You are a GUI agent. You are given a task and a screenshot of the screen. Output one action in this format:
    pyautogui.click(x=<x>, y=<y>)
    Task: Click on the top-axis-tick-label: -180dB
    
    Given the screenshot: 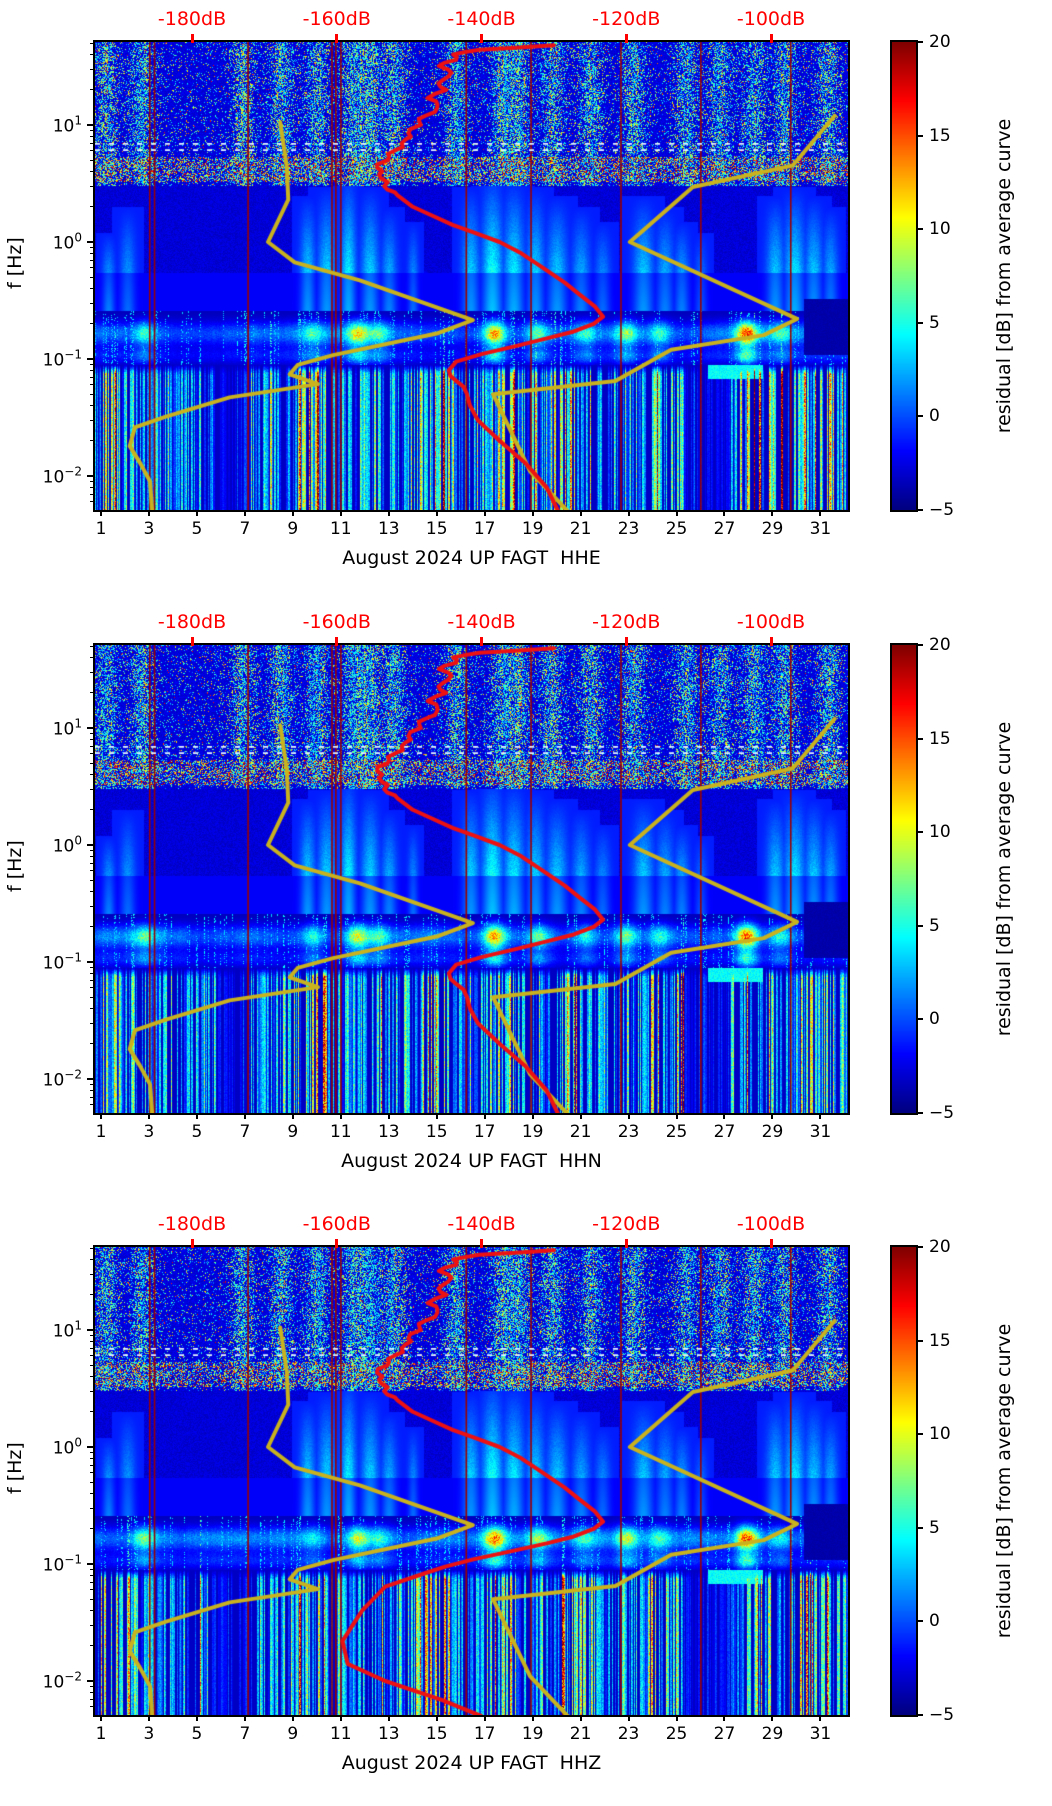 What is the action you would take?
    pyautogui.click(x=192, y=19)
    